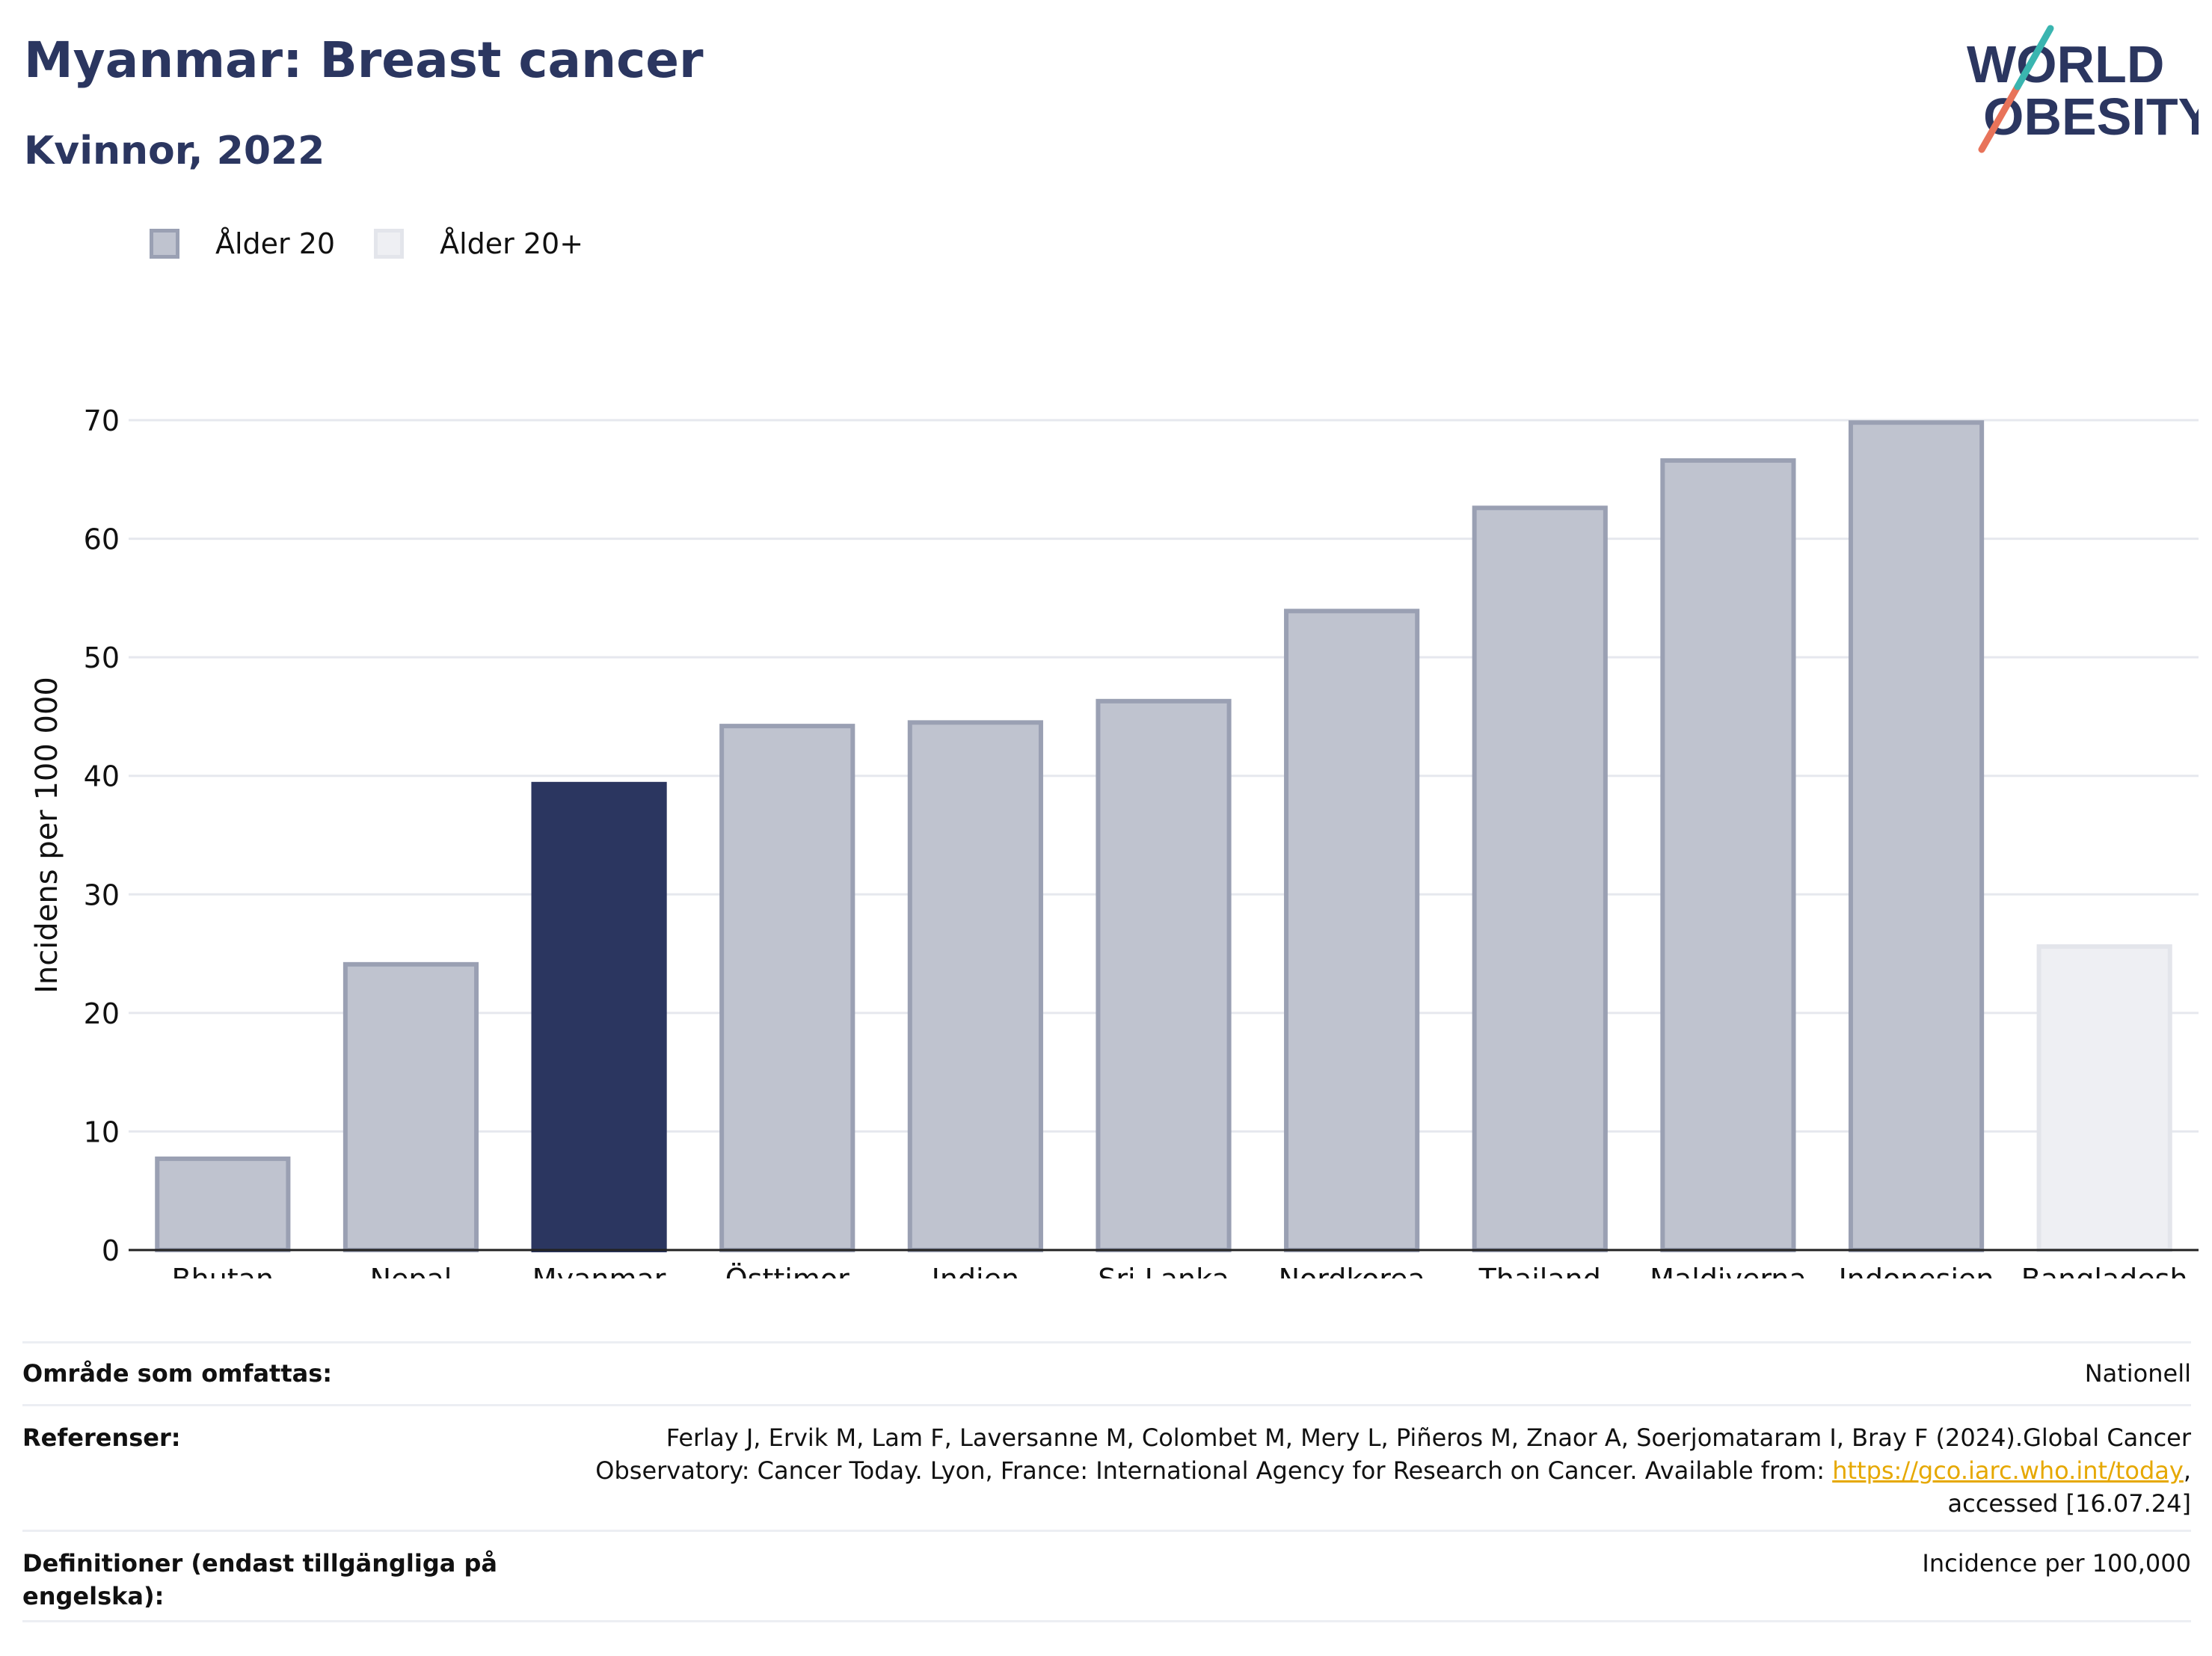 This screenshot has height=1656, width=2212. I want to click on world-obesity-logo: WORLD OBESITY, so click(2083, 89).